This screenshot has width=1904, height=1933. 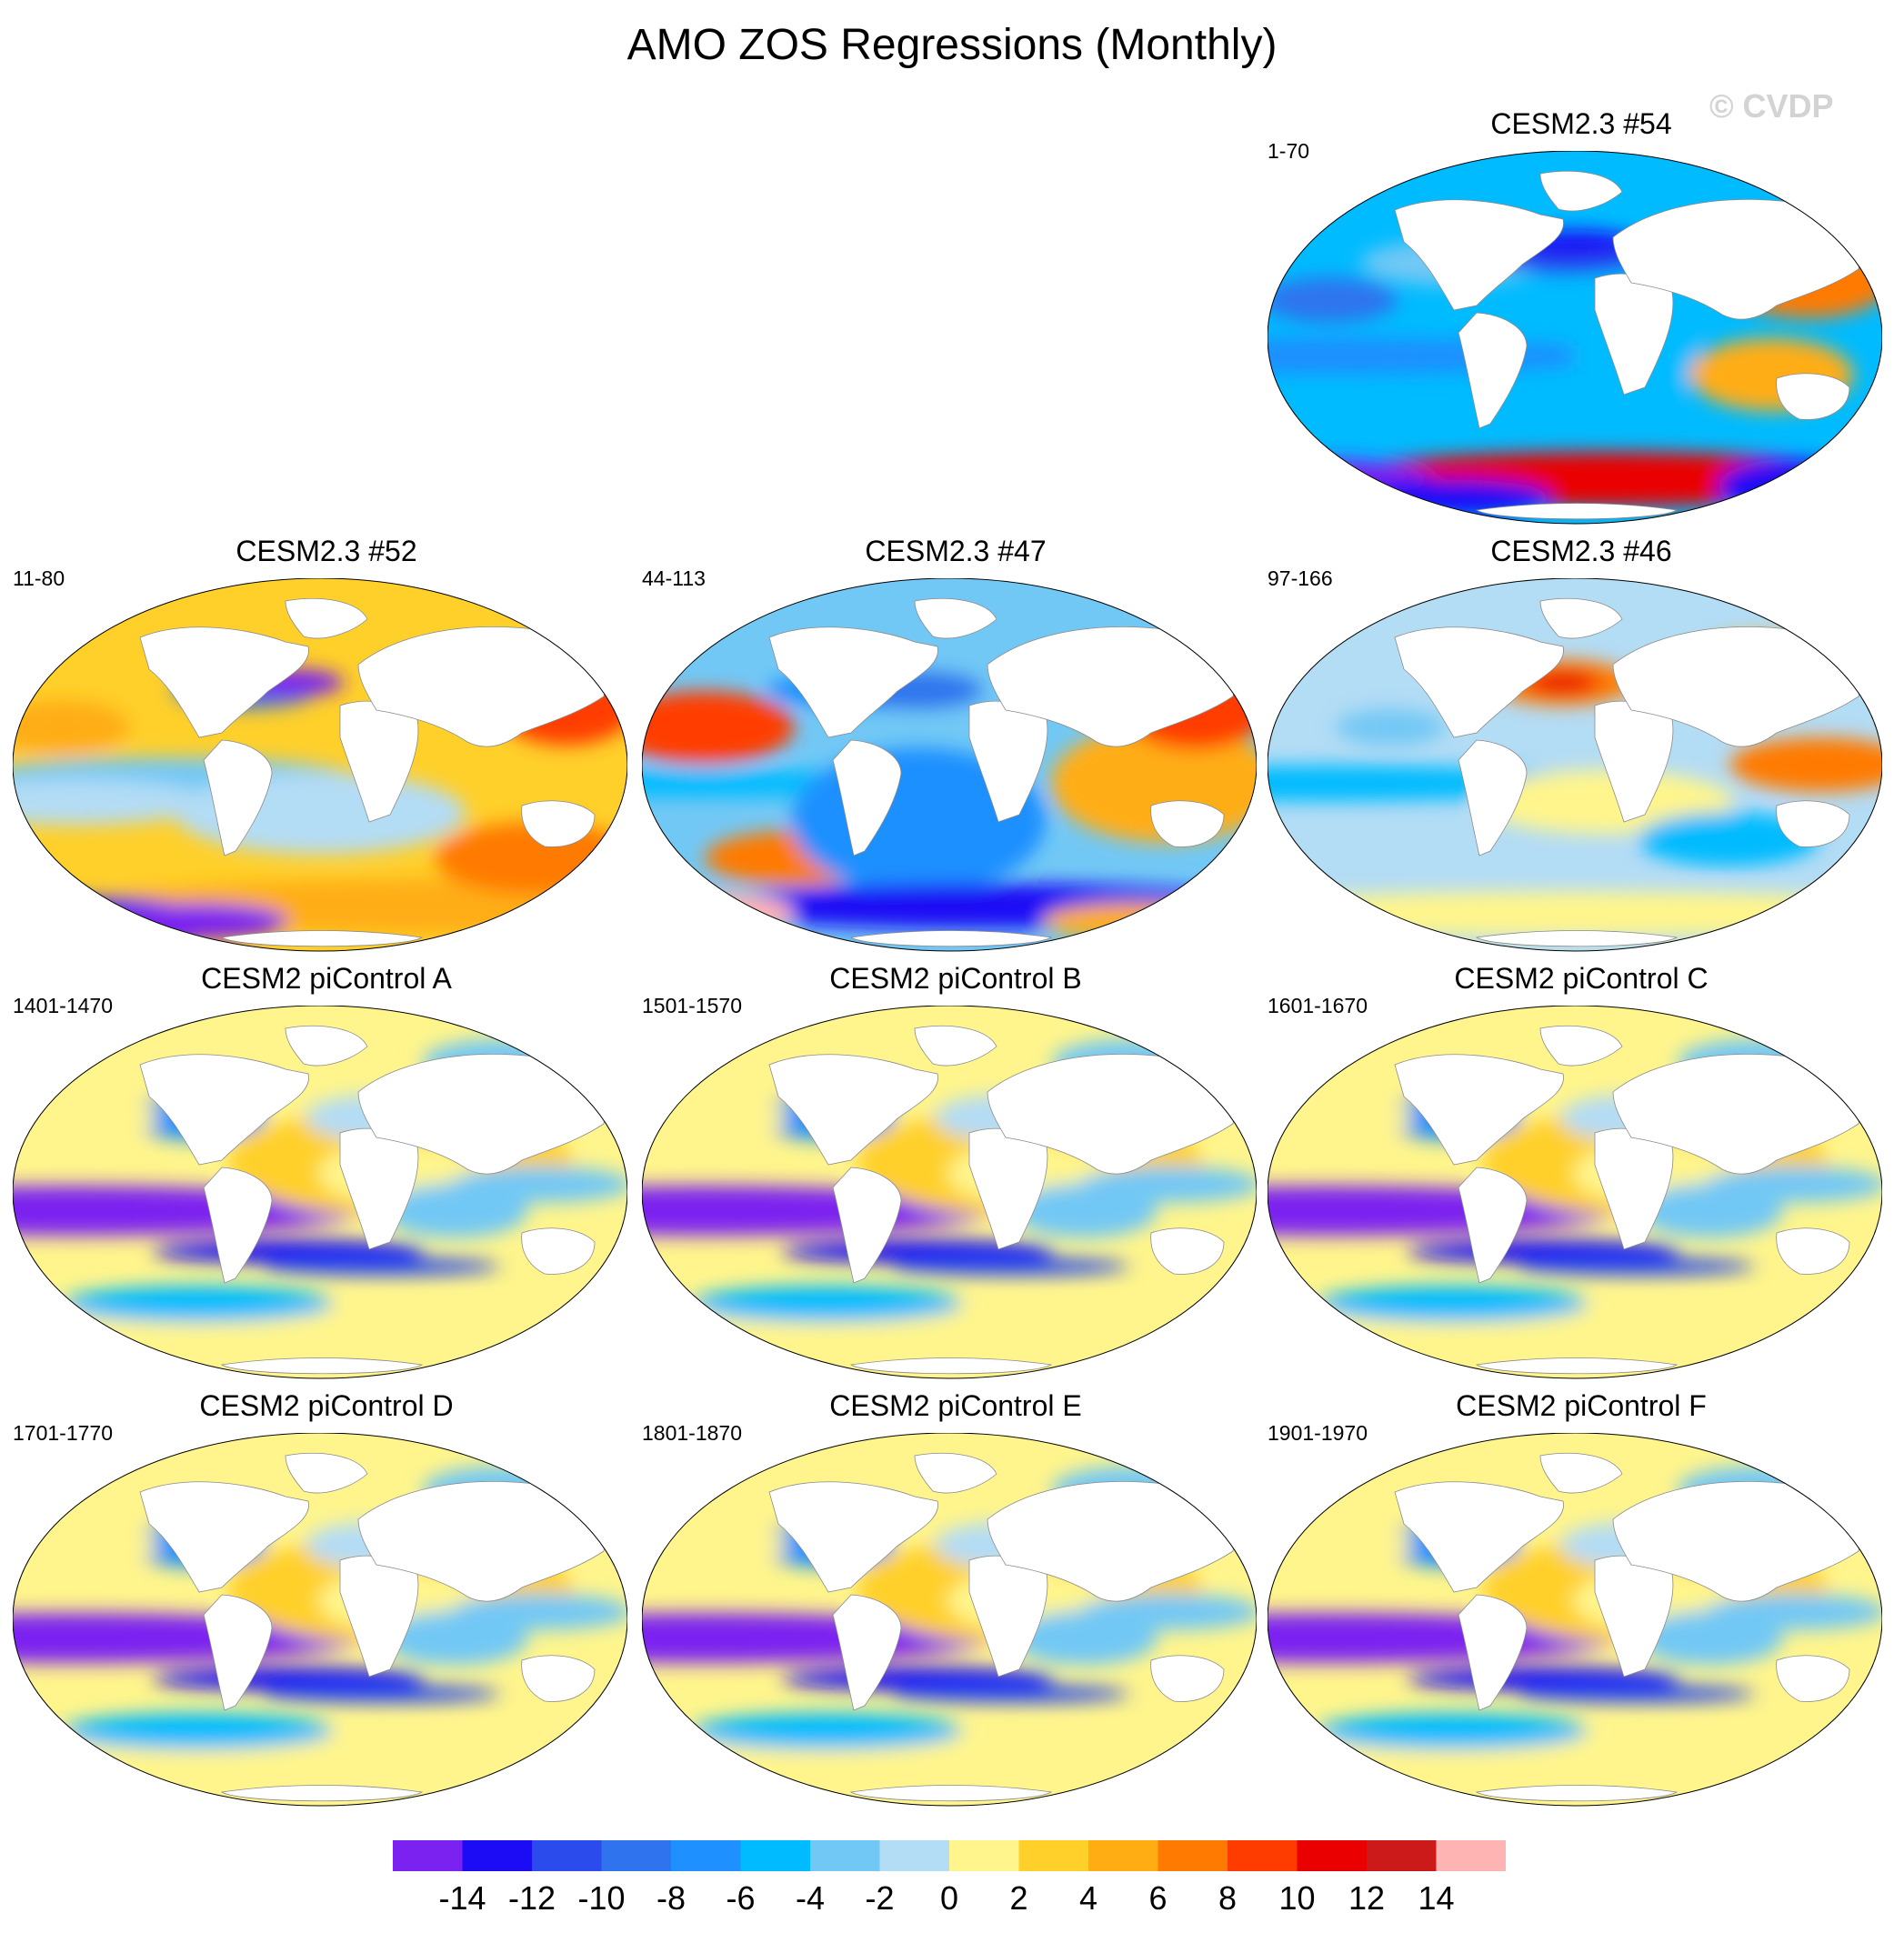 What do you see at coordinates (63, 1005) in the screenshot?
I see `panel-years: 1401-1470` at bounding box center [63, 1005].